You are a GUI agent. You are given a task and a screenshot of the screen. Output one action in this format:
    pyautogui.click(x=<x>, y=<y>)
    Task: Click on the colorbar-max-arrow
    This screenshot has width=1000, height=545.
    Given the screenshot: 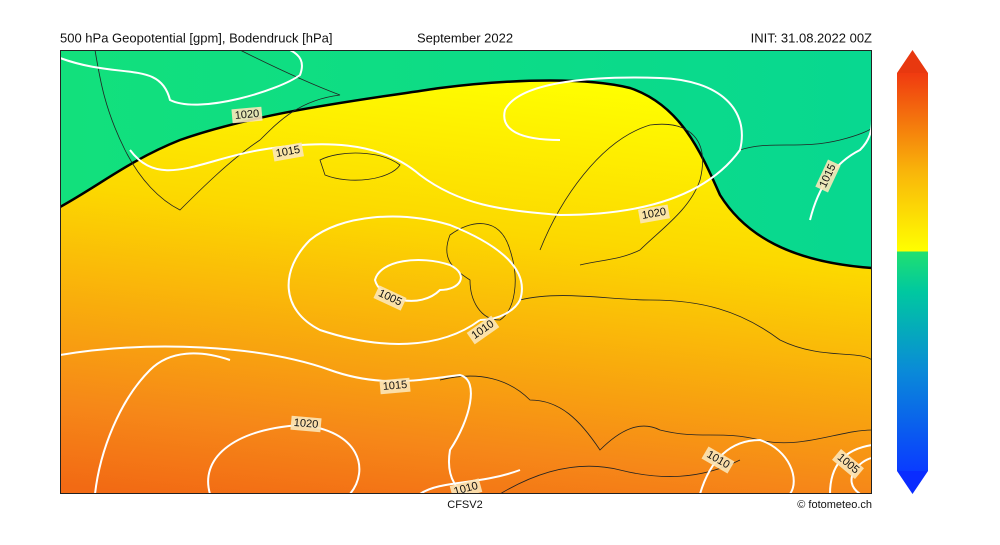 What is the action you would take?
    pyautogui.click(x=912, y=61)
    